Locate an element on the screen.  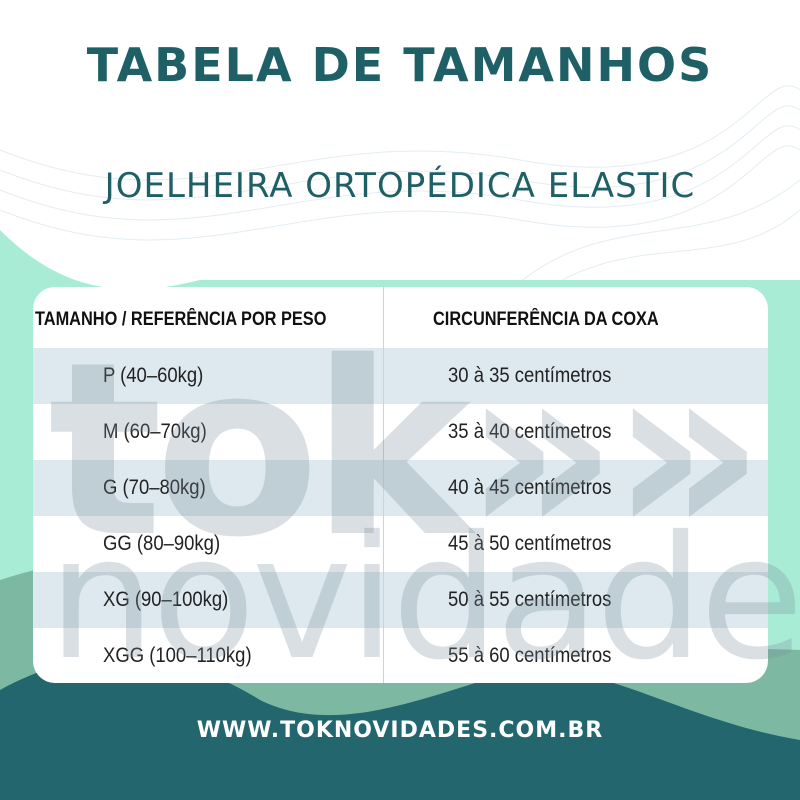
size-cell: XGG (100–110kg) is located at coordinates (177, 655).